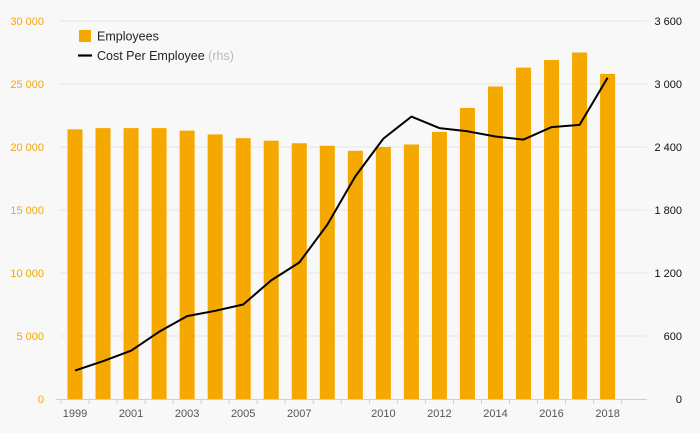 The height and width of the screenshot is (433, 700). Describe the element at coordinates (27, 274) in the screenshot. I see `left-axis-tick-label: 10 000` at that location.